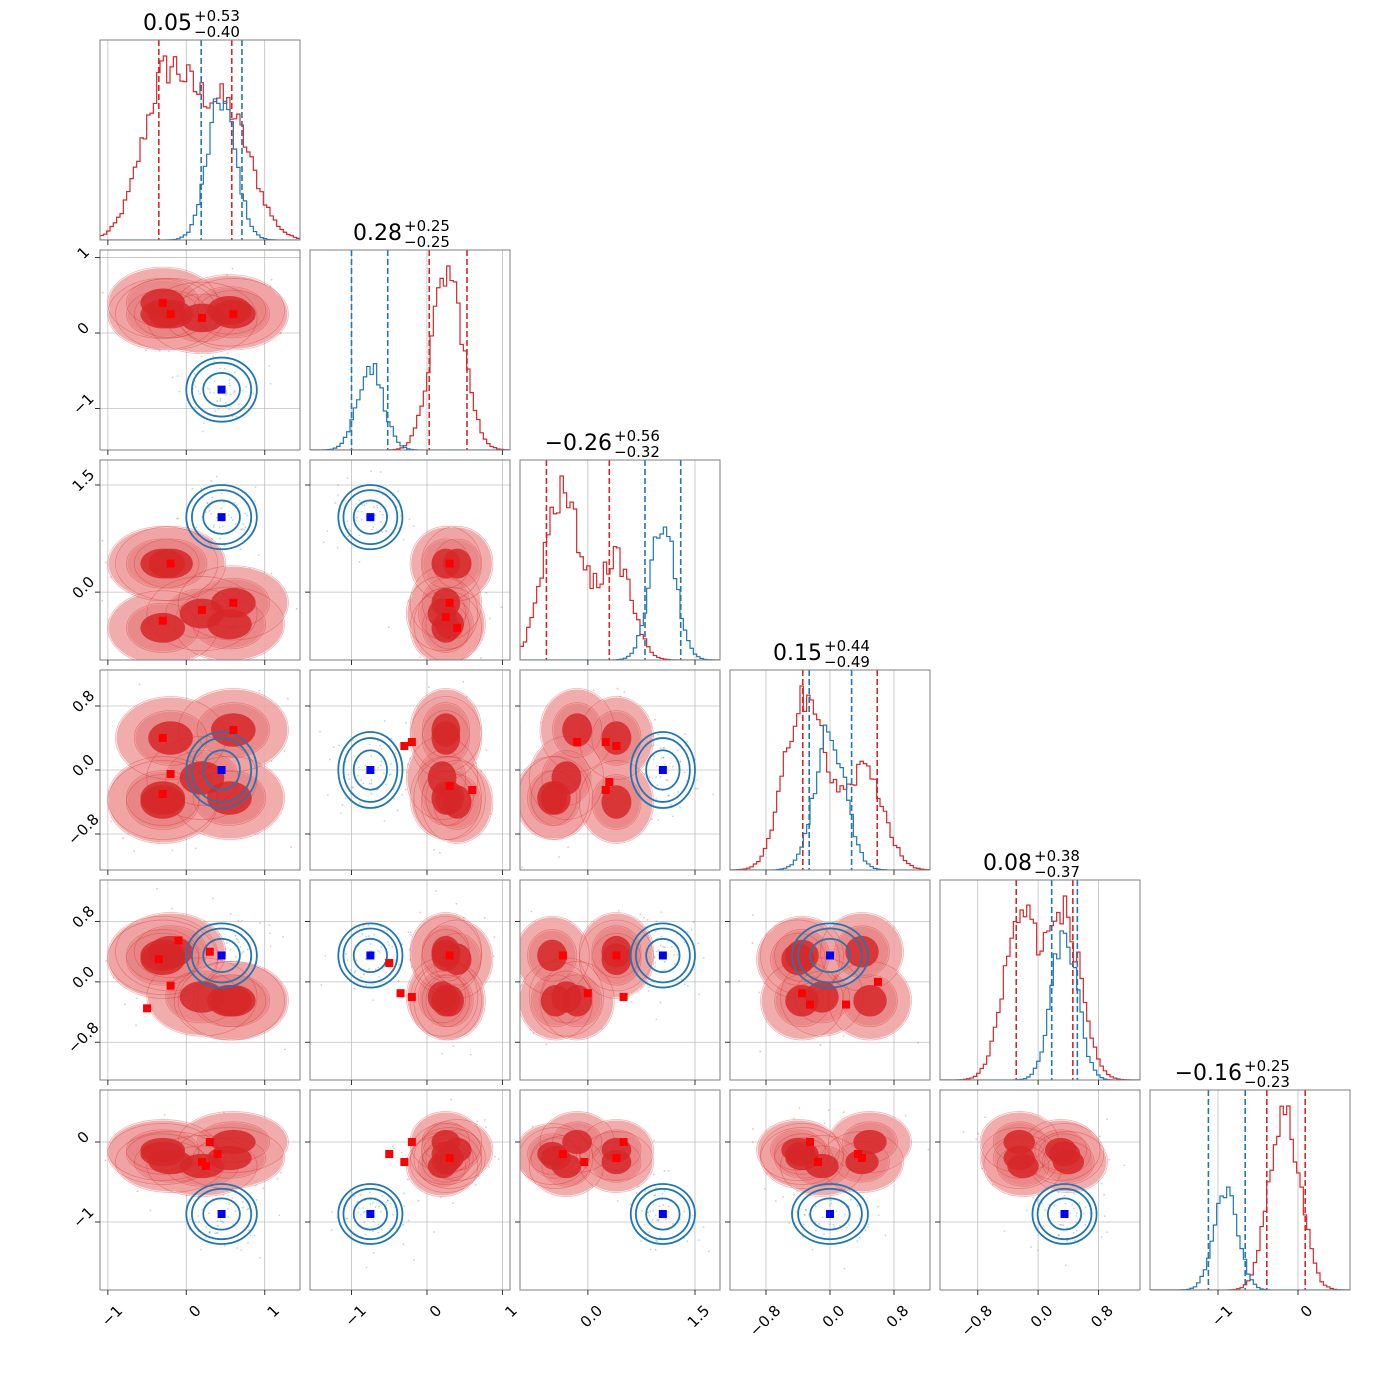 Image resolution: width=1390 pixels, height=1390 pixels. What do you see at coordinates (185, 1209) in the screenshot?
I see `panel-5-0: −1 0 1 −1 0` at bounding box center [185, 1209].